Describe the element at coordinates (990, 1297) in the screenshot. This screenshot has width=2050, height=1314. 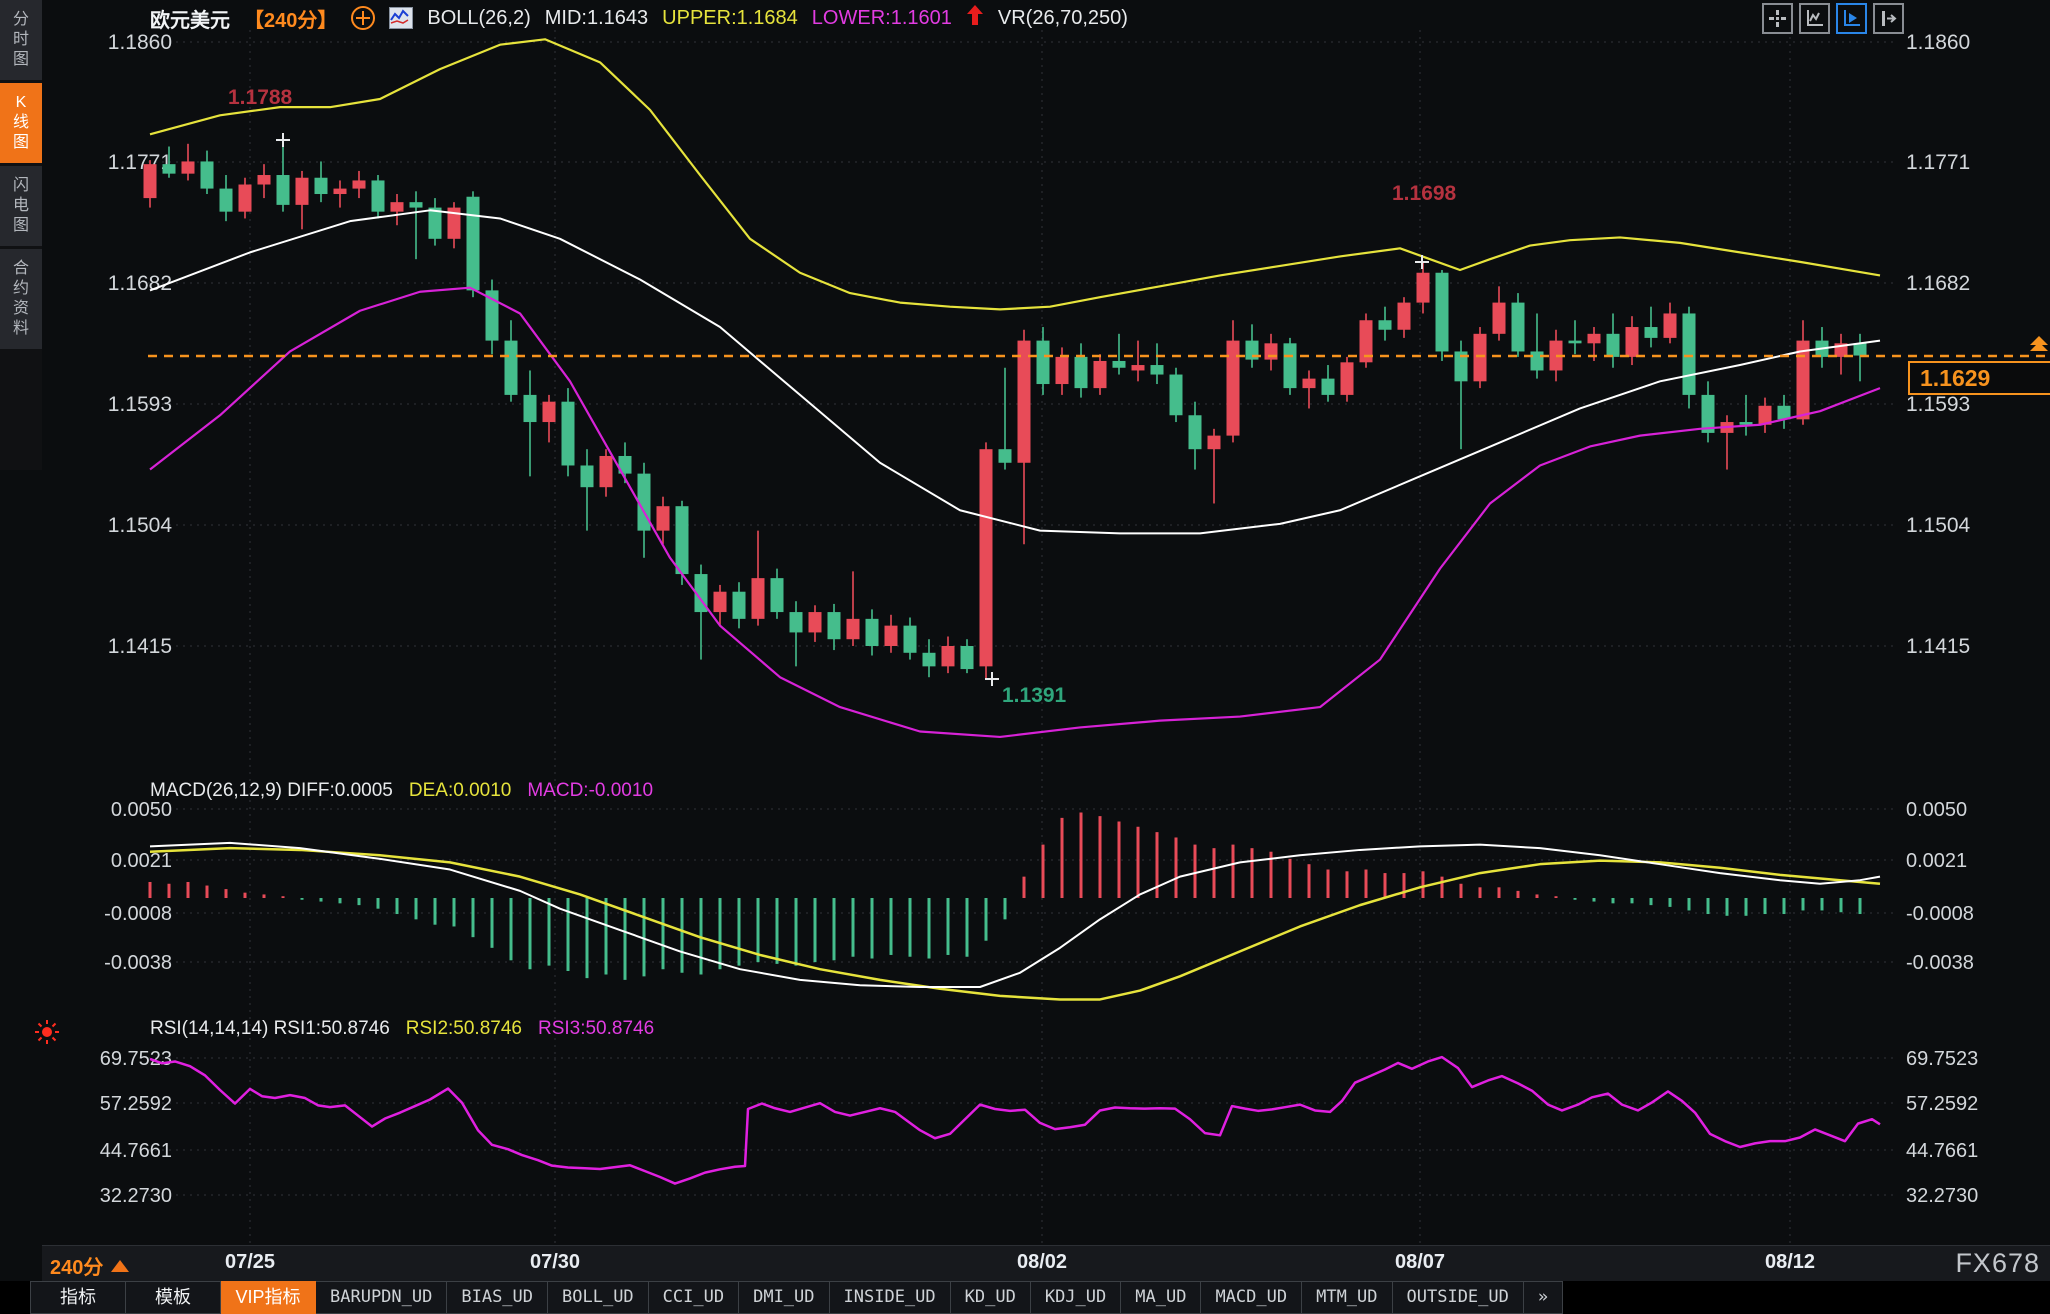
I see `tab-kd_ud: KD_UD` at that location.